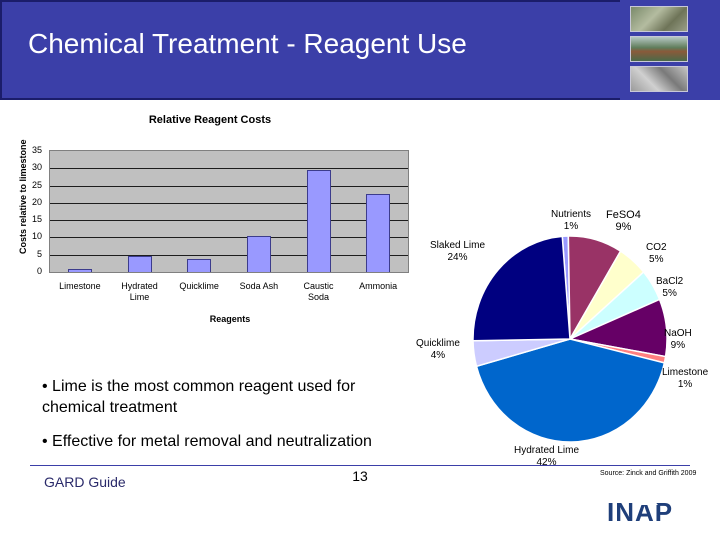 The image size is (720, 540). What do you see at coordinates (36, 184) in the screenshot?
I see `bar-chart-y-tick-label: 25` at bounding box center [36, 184].